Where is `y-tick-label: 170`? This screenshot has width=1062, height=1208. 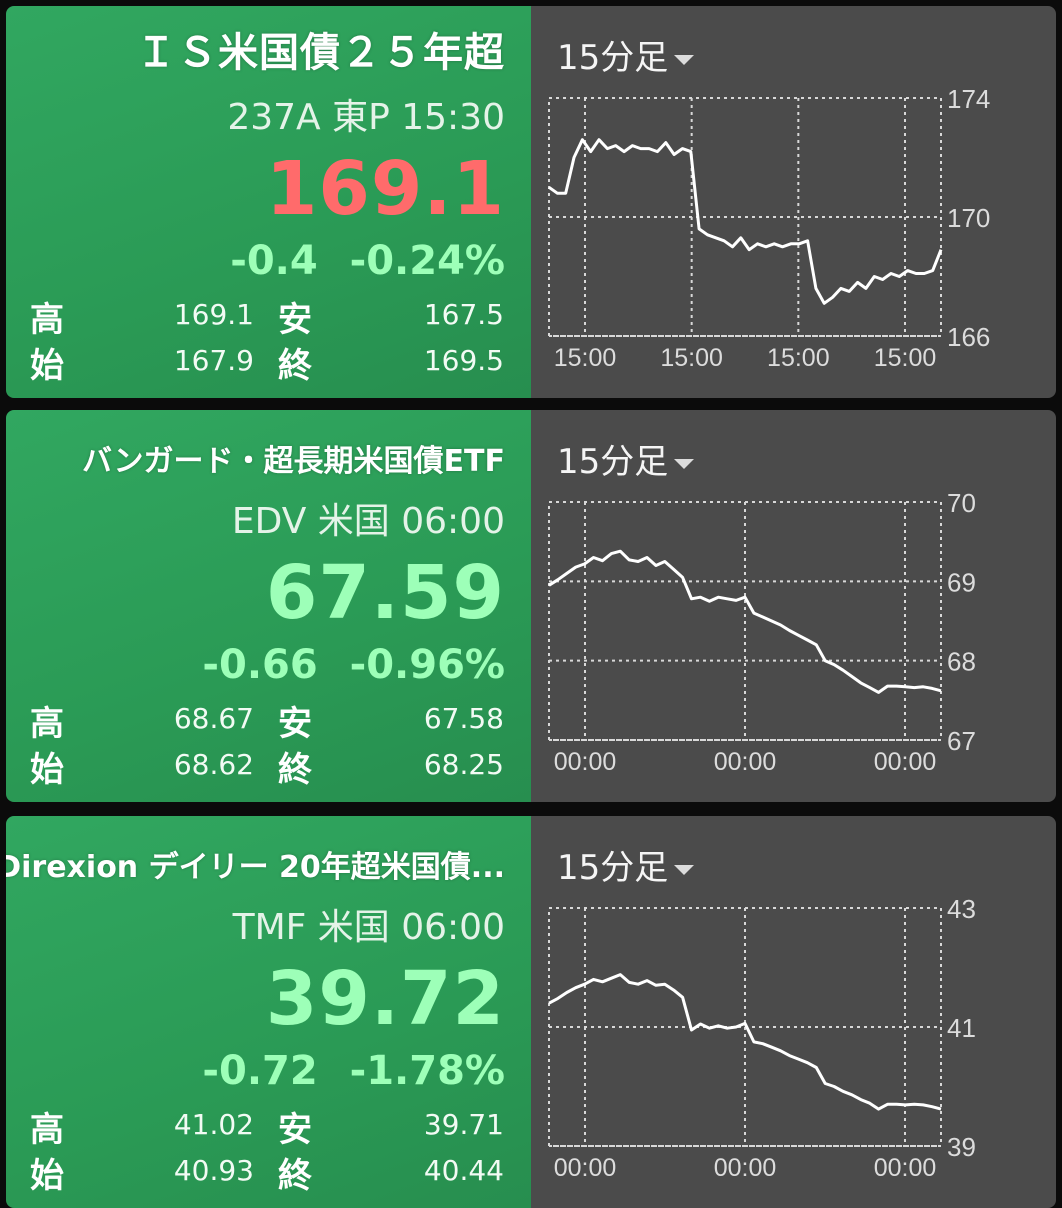 y-tick-label: 170 is located at coordinates (968, 218).